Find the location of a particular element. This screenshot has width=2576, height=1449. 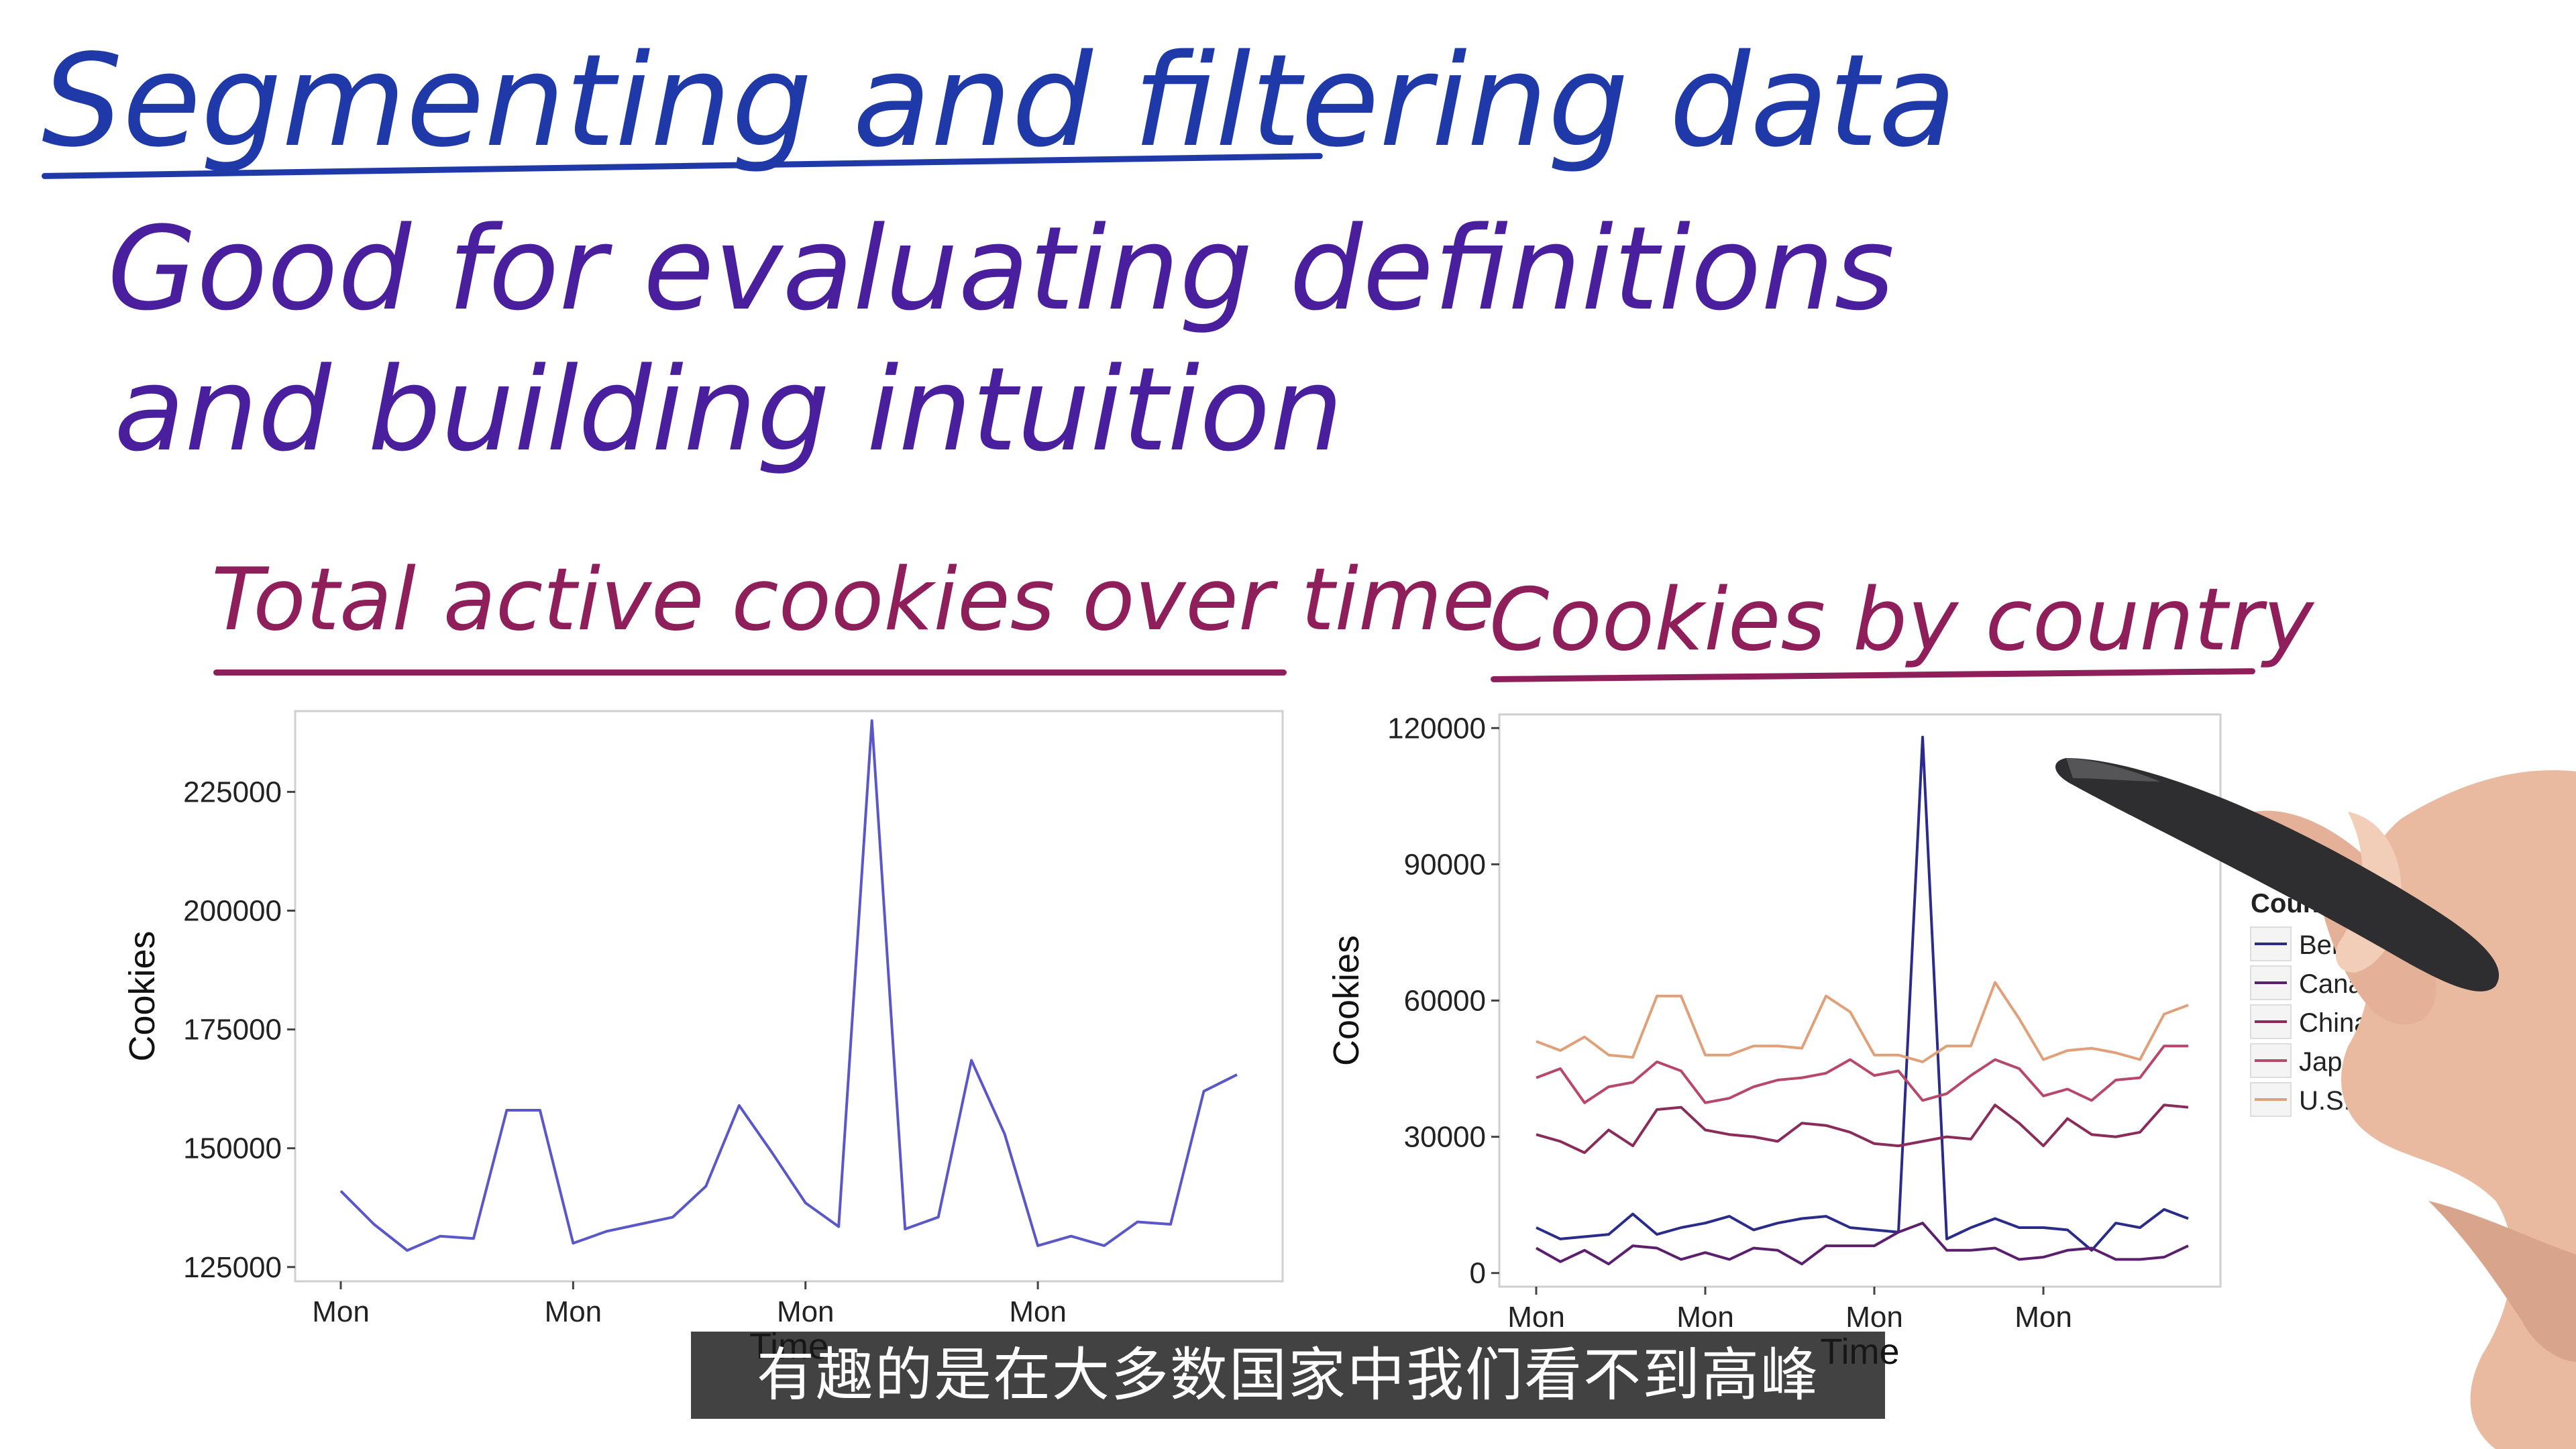

left-chart-title-underline is located at coordinates (750, 672).